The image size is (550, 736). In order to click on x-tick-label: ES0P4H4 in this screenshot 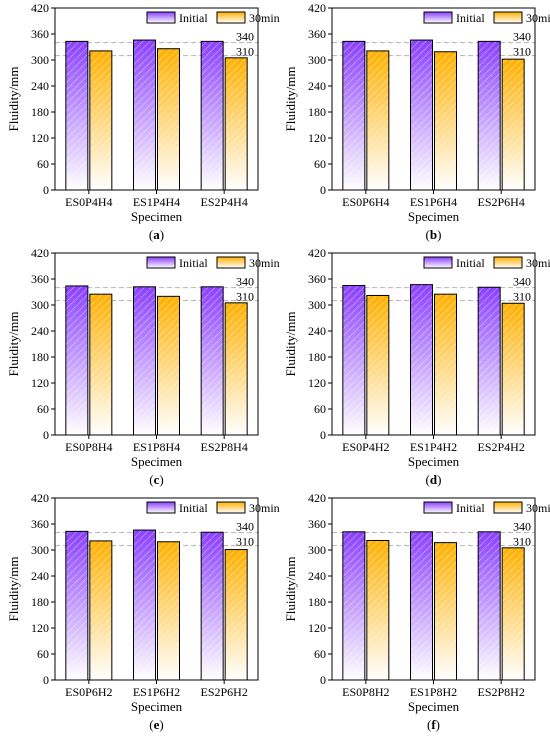, I will do `click(88, 202)`.